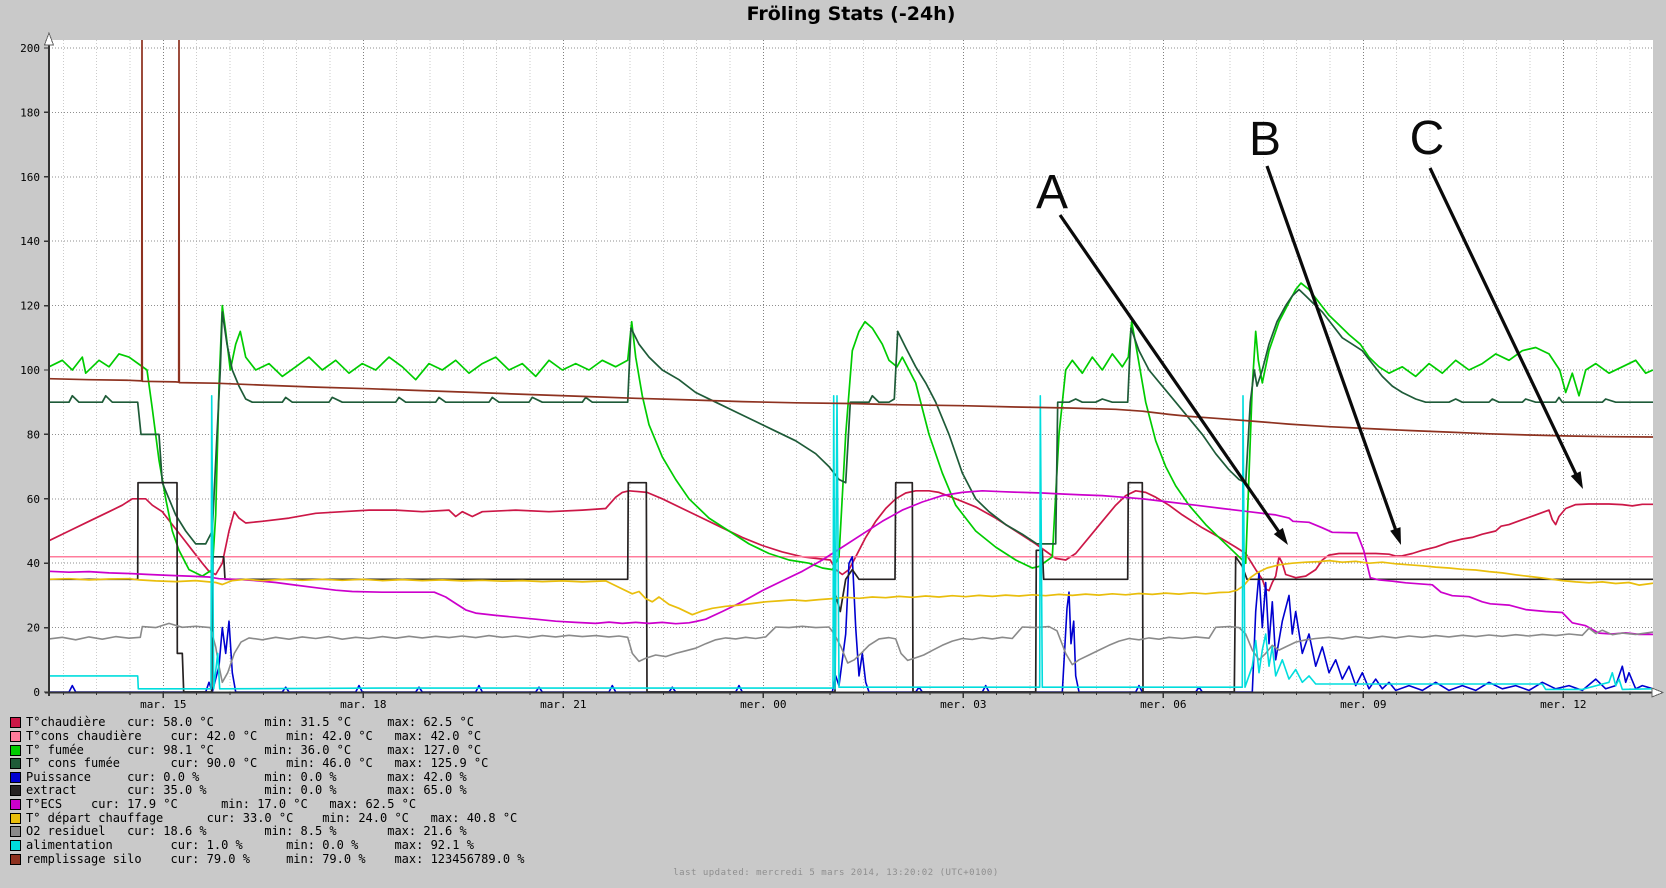  What do you see at coordinates (30, 112) in the screenshot?
I see `y-tick-label: 180` at bounding box center [30, 112].